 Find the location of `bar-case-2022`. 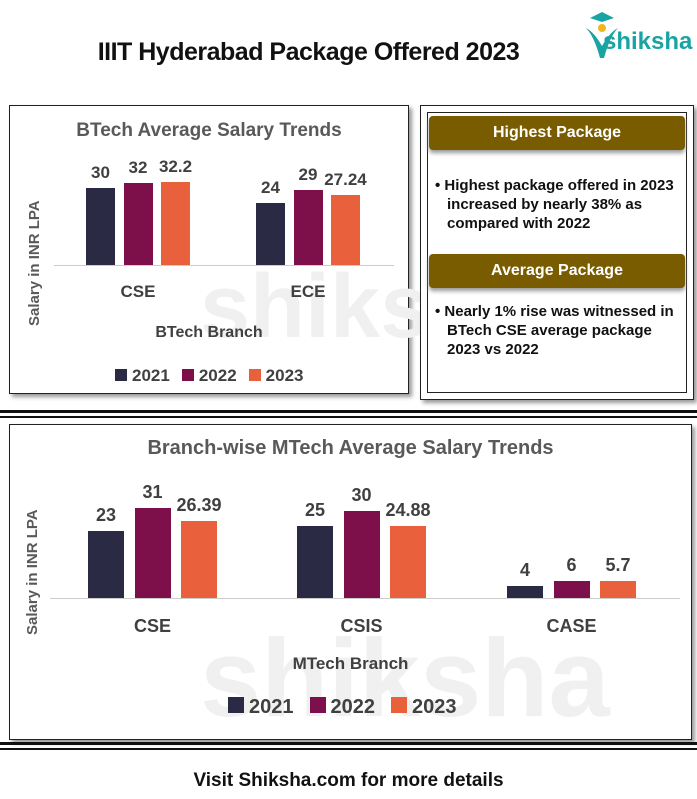

bar-case-2022 is located at coordinates (571, 589).